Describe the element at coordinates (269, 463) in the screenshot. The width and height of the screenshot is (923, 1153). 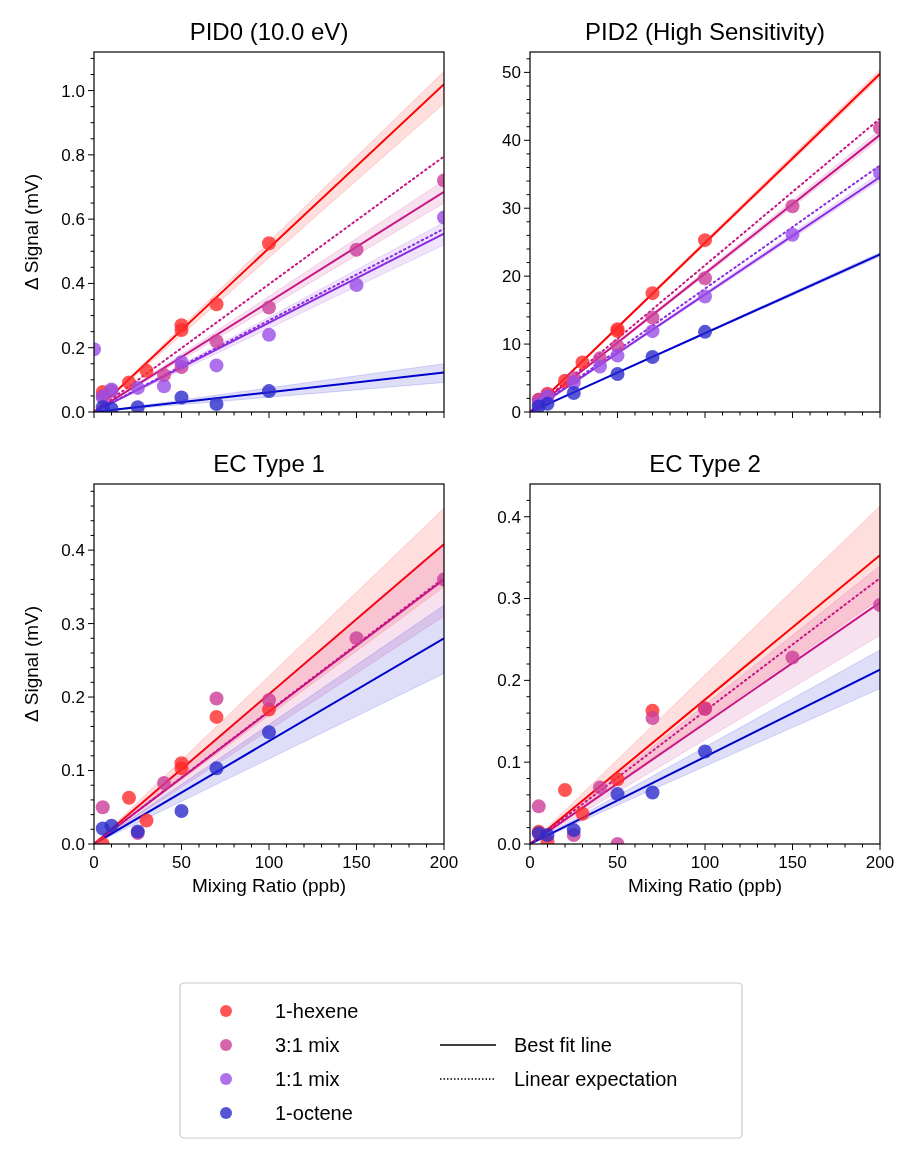
I see `chart-title: EC Type 1` at that location.